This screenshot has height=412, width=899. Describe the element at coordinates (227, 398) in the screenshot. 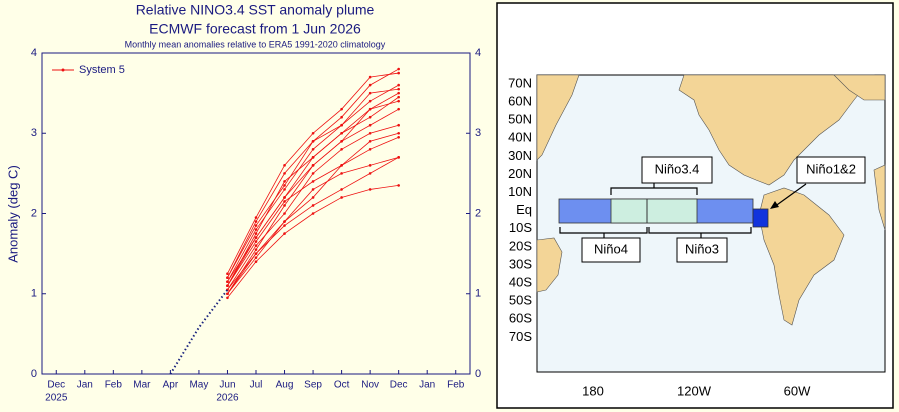

I see `x-year-label: 2026` at that location.